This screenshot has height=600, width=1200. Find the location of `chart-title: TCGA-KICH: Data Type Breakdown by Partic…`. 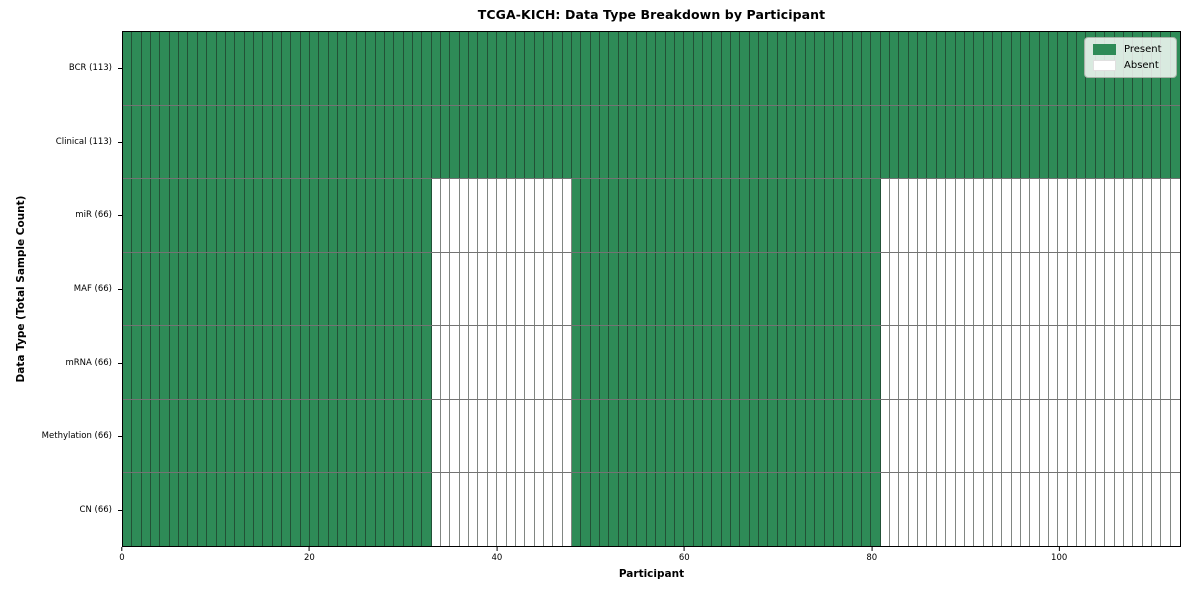

chart-title: TCGA-KICH: Data Type Breakdown by Partic… is located at coordinates (651, 14).